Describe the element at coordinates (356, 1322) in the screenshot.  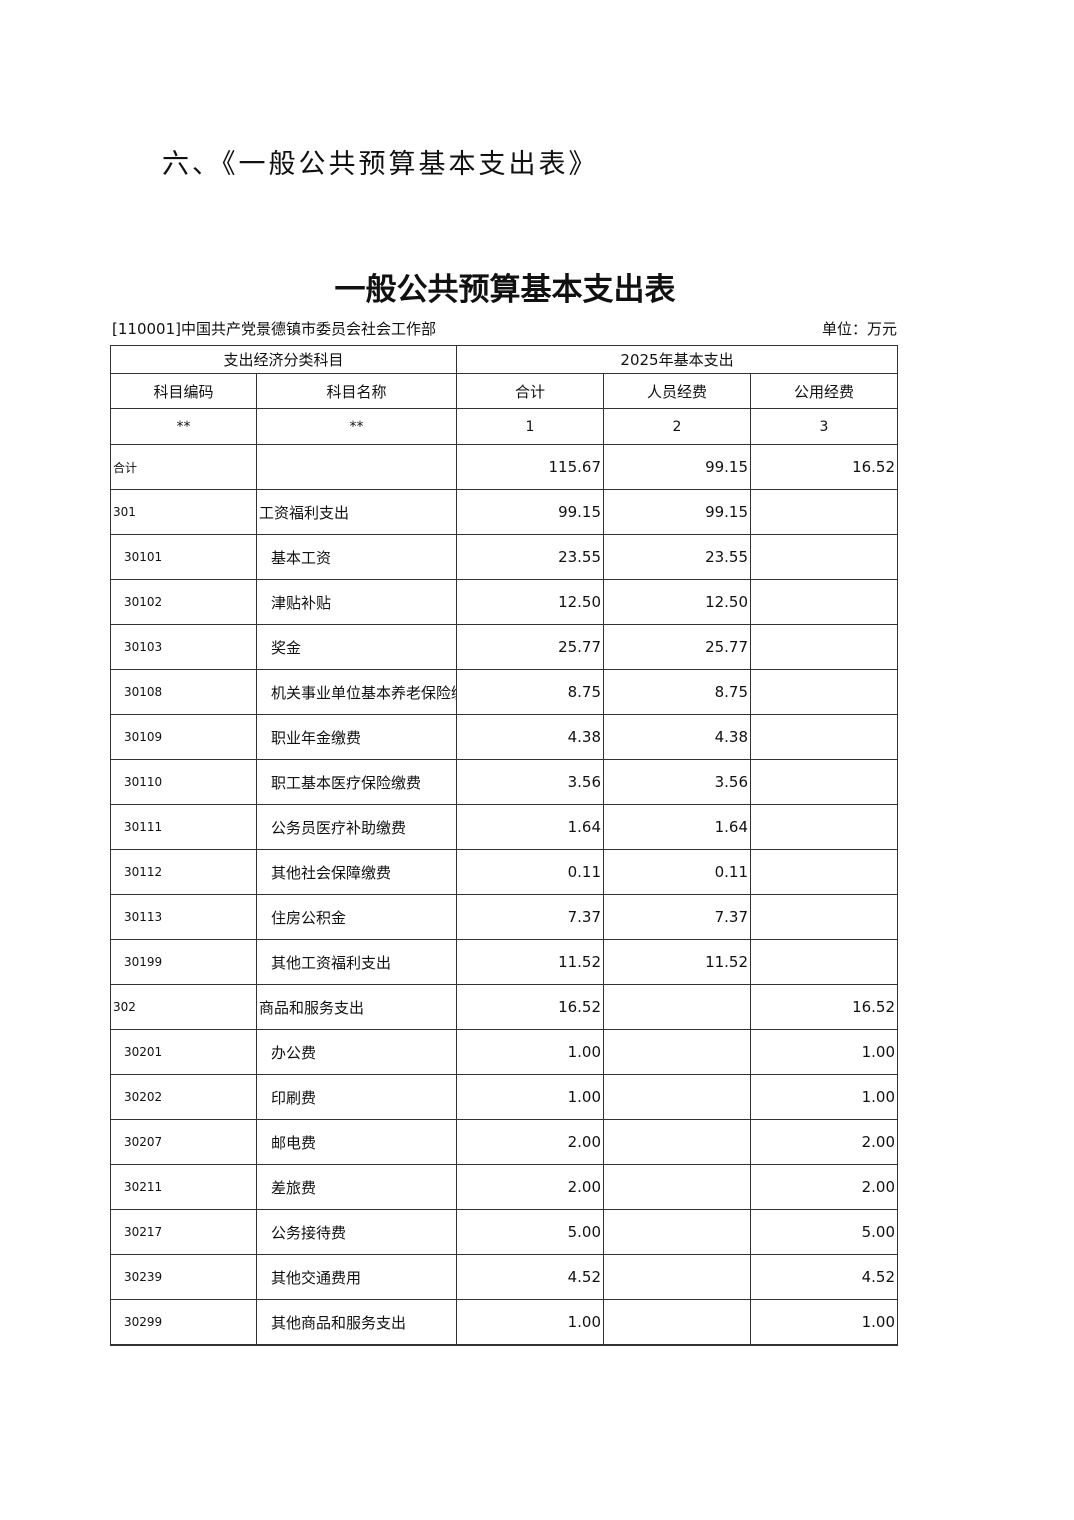
I see `cell-name: 其他商品和服务支出` at that location.